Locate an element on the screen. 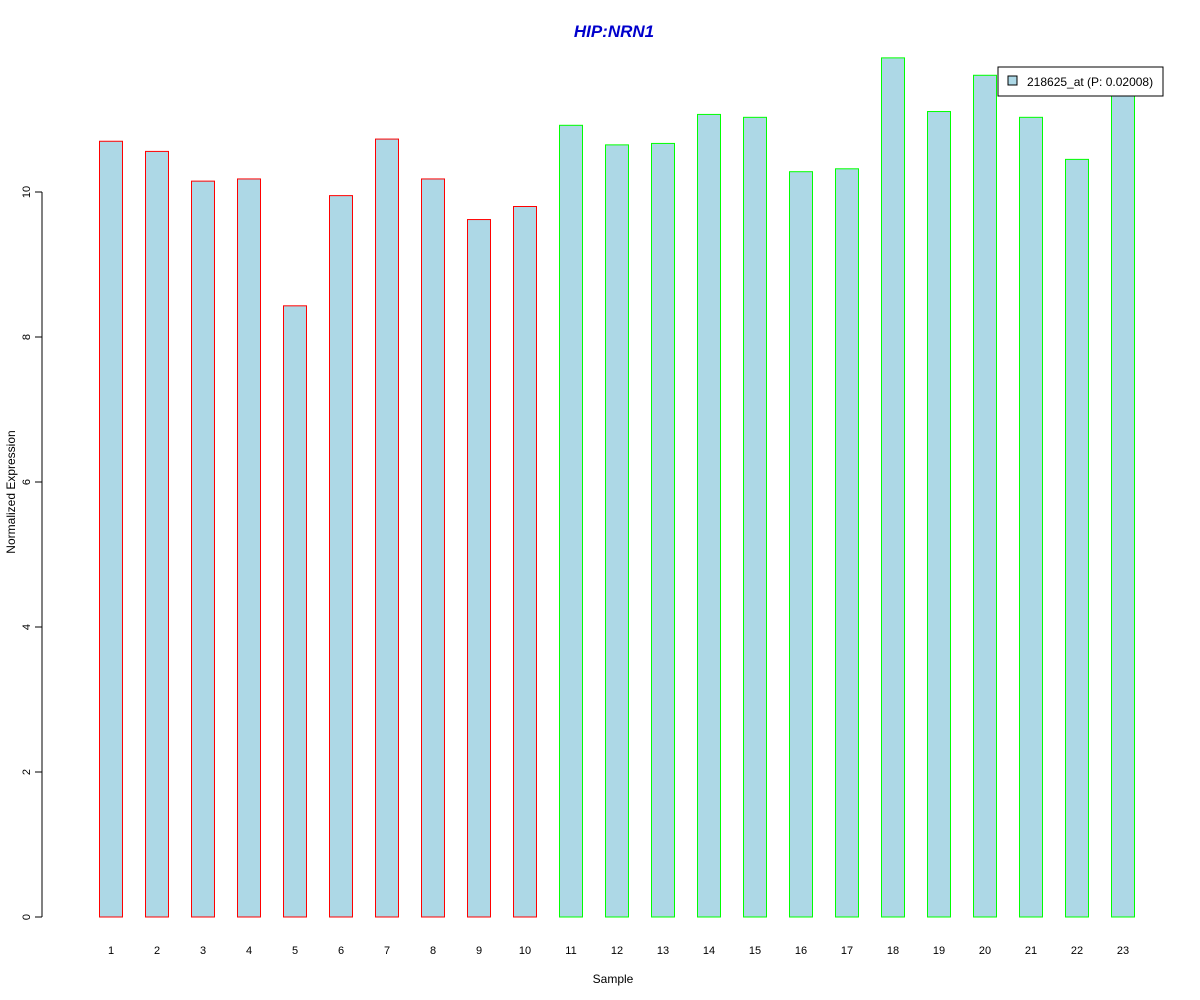  legend: 218625_at (P: 0.02008) is located at coordinates (1080, 81).